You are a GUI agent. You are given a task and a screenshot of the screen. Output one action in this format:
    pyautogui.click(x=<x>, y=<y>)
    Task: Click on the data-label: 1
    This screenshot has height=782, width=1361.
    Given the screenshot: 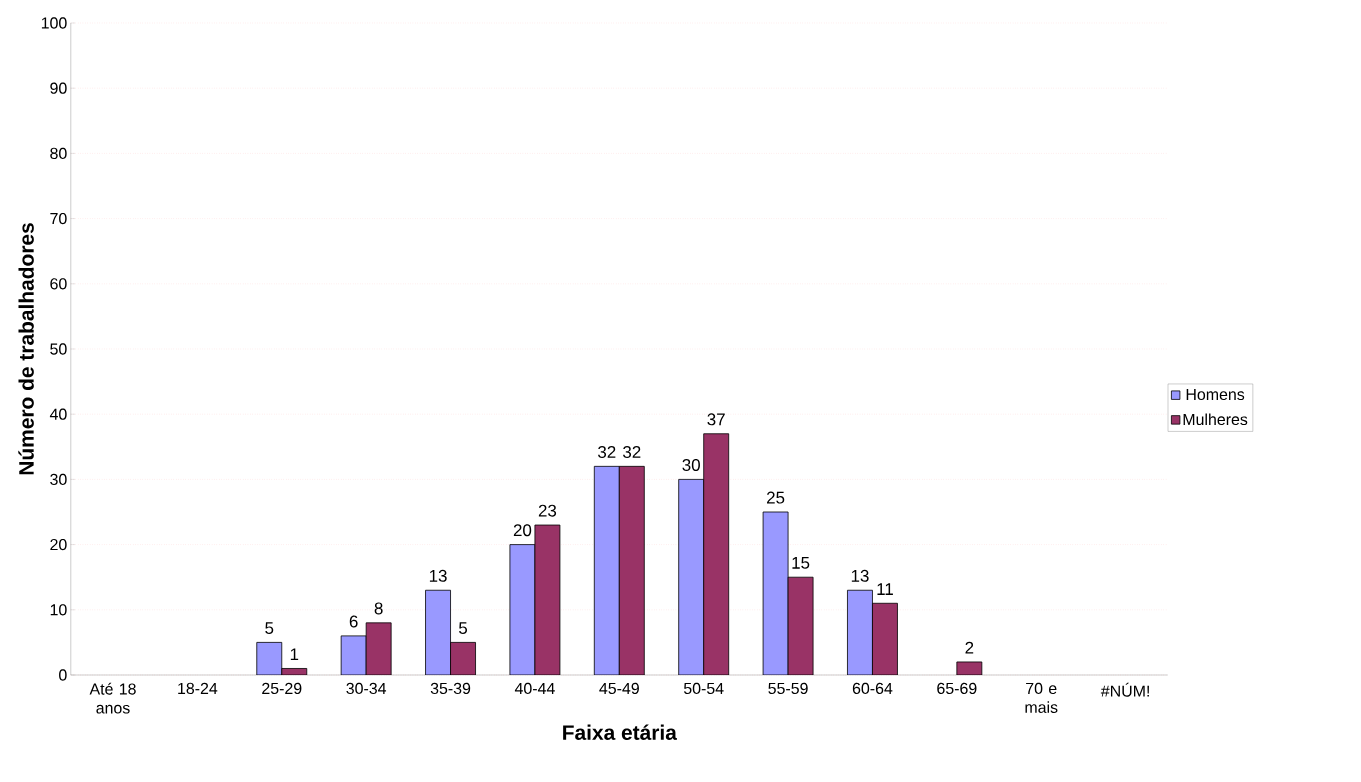 What is the action you would take?
    pyautogui.click(x=294, y=654)
    